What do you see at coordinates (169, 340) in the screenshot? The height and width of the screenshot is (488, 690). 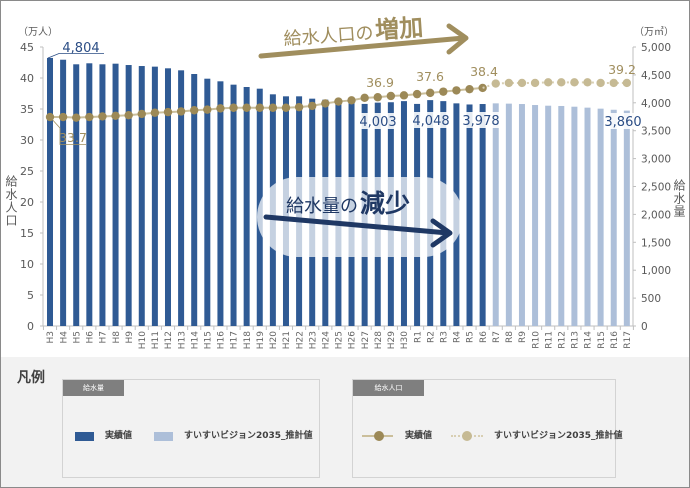 I see `x-axis-category-label: H12` at bounding box center [169, 340].